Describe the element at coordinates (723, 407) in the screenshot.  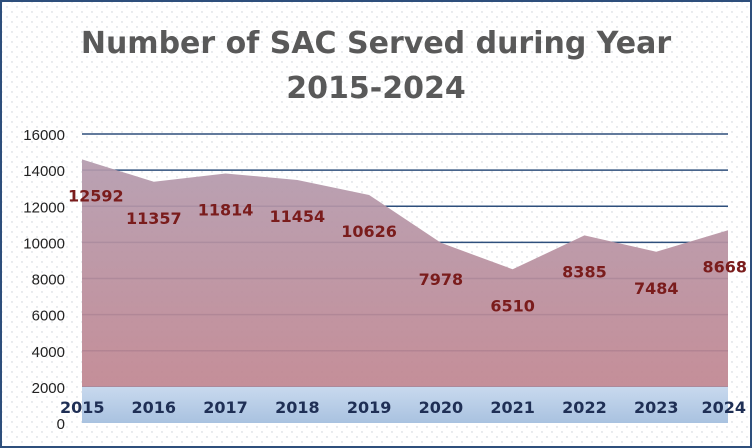
I see `x-tick-label-2024: 2024` at that location.